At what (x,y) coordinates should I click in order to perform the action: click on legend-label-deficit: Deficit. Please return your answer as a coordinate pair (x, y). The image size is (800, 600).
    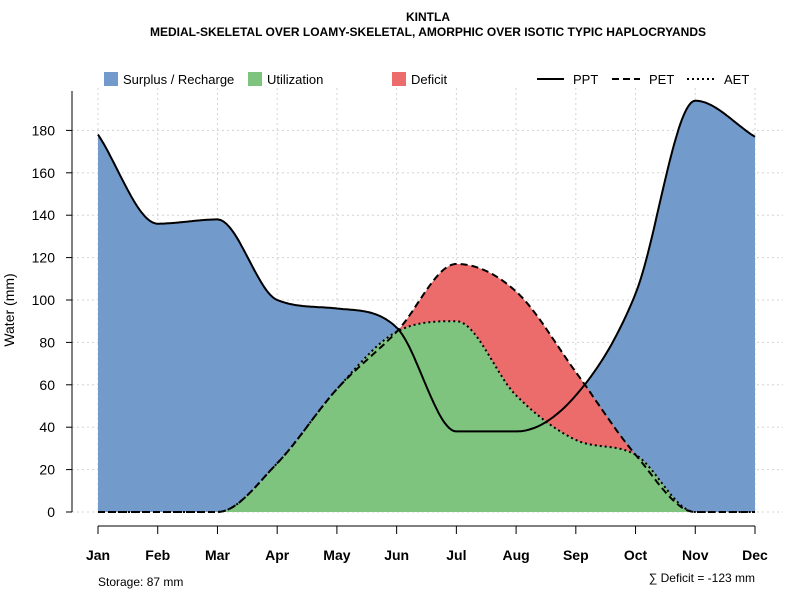
    Looking at the image, I should click on (429, 79).